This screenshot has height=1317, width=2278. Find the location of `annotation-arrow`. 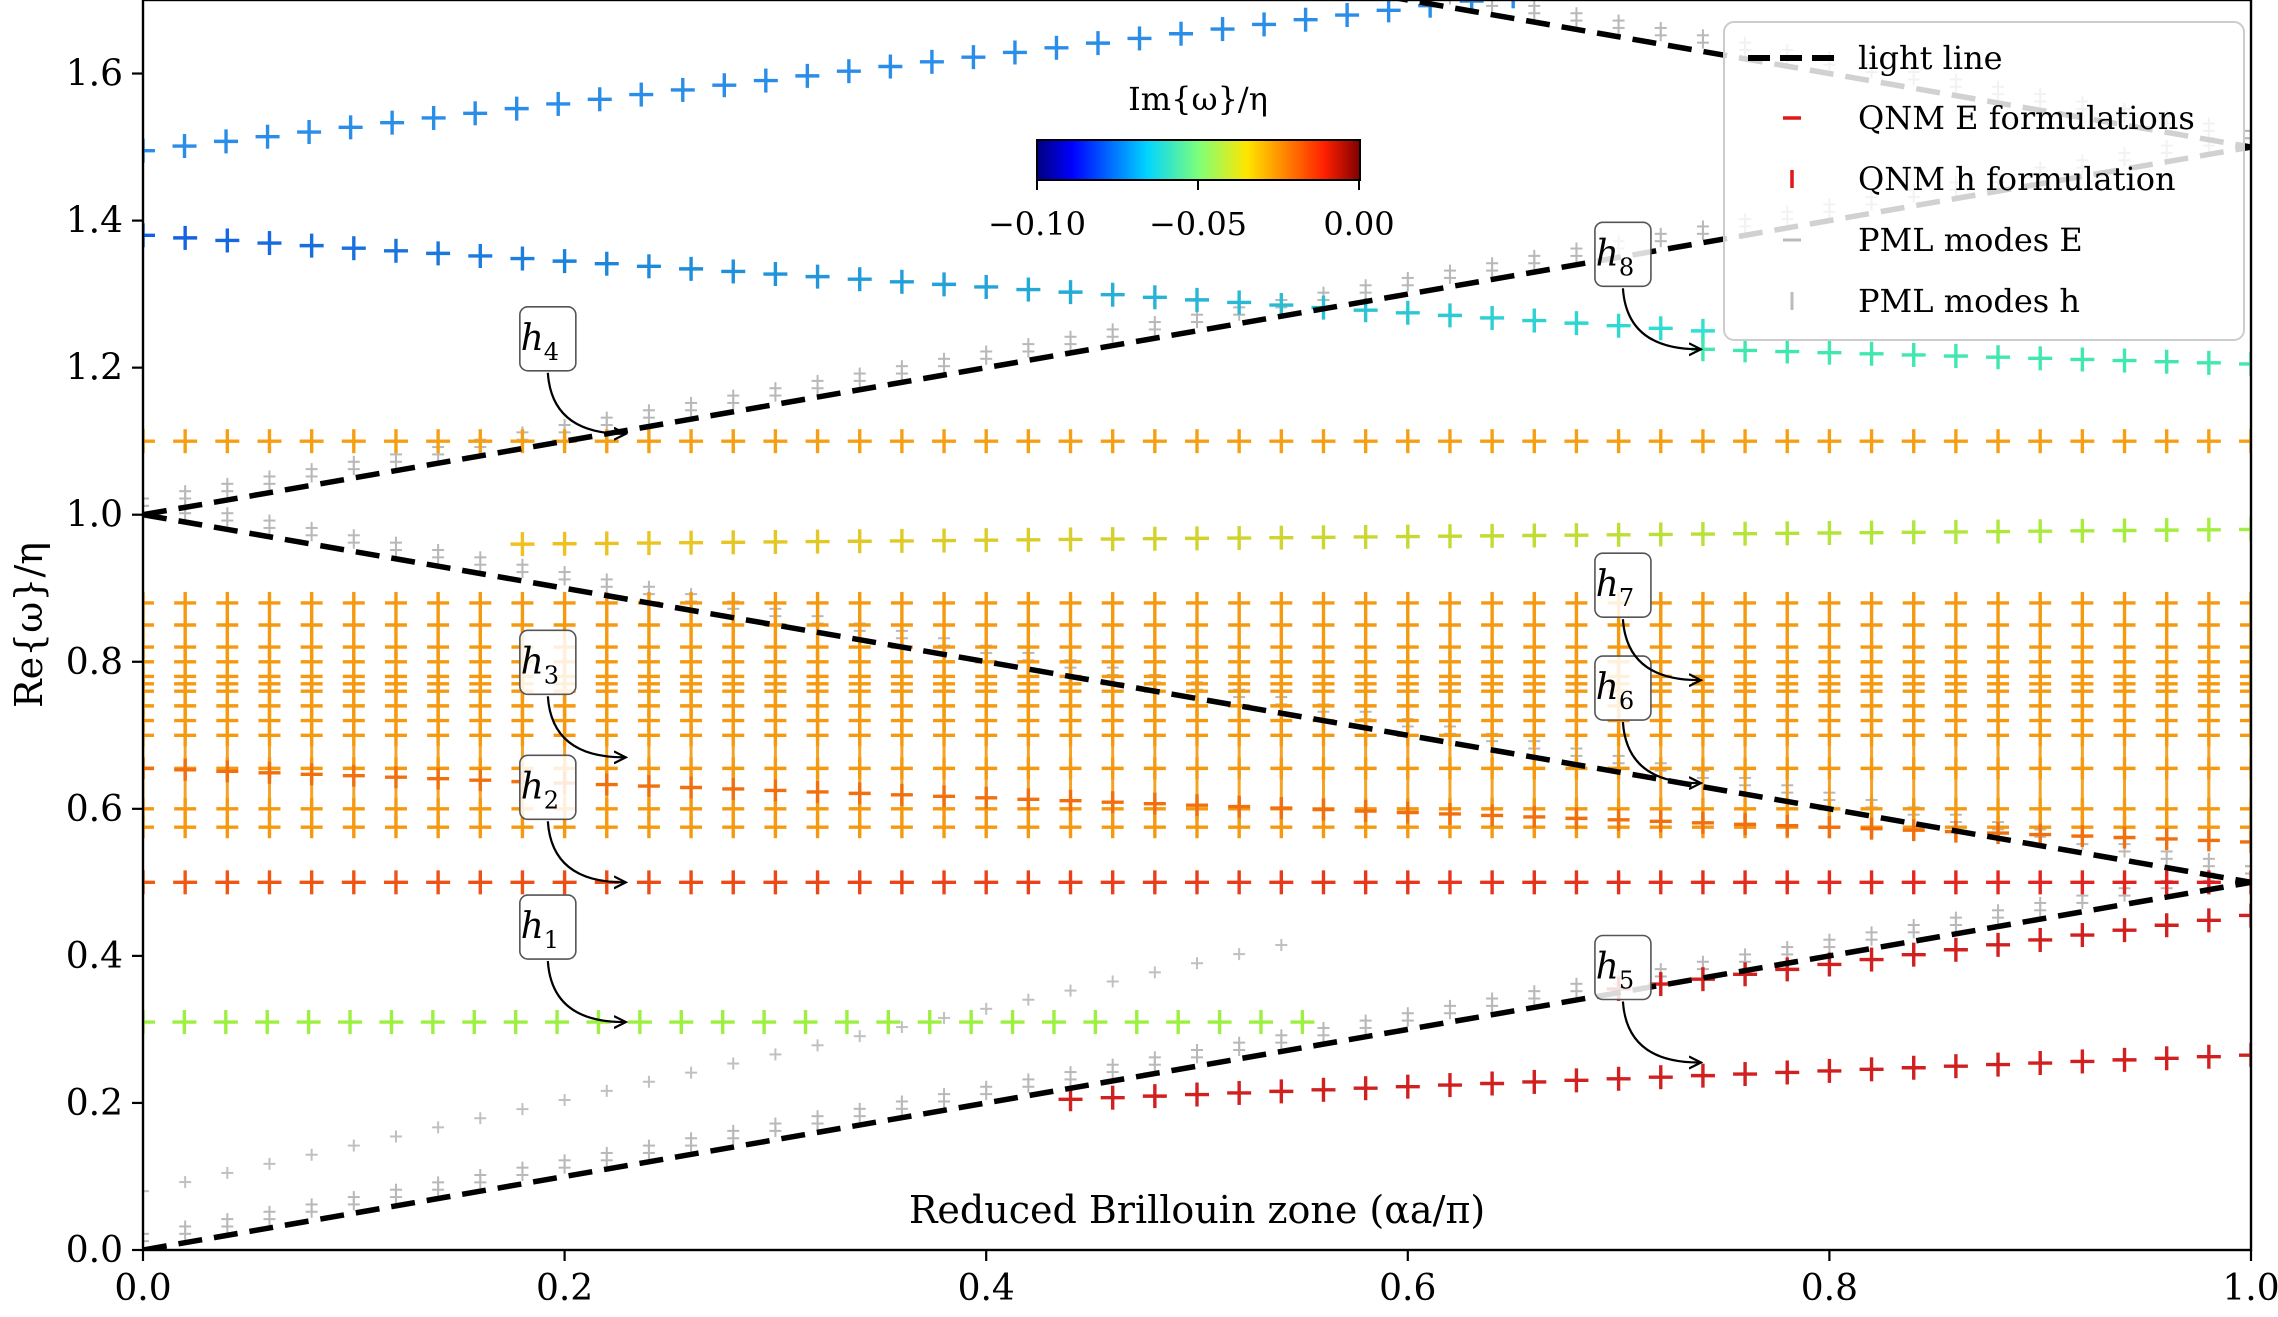

annotation-arrow is located at coordinates (1660, 318).